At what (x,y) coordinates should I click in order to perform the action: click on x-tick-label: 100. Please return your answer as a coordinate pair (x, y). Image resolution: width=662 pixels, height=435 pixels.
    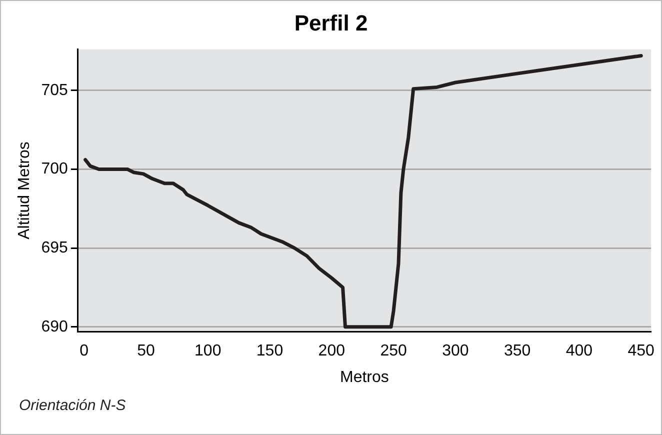
    Looking at the image, I should click on (208, 351).